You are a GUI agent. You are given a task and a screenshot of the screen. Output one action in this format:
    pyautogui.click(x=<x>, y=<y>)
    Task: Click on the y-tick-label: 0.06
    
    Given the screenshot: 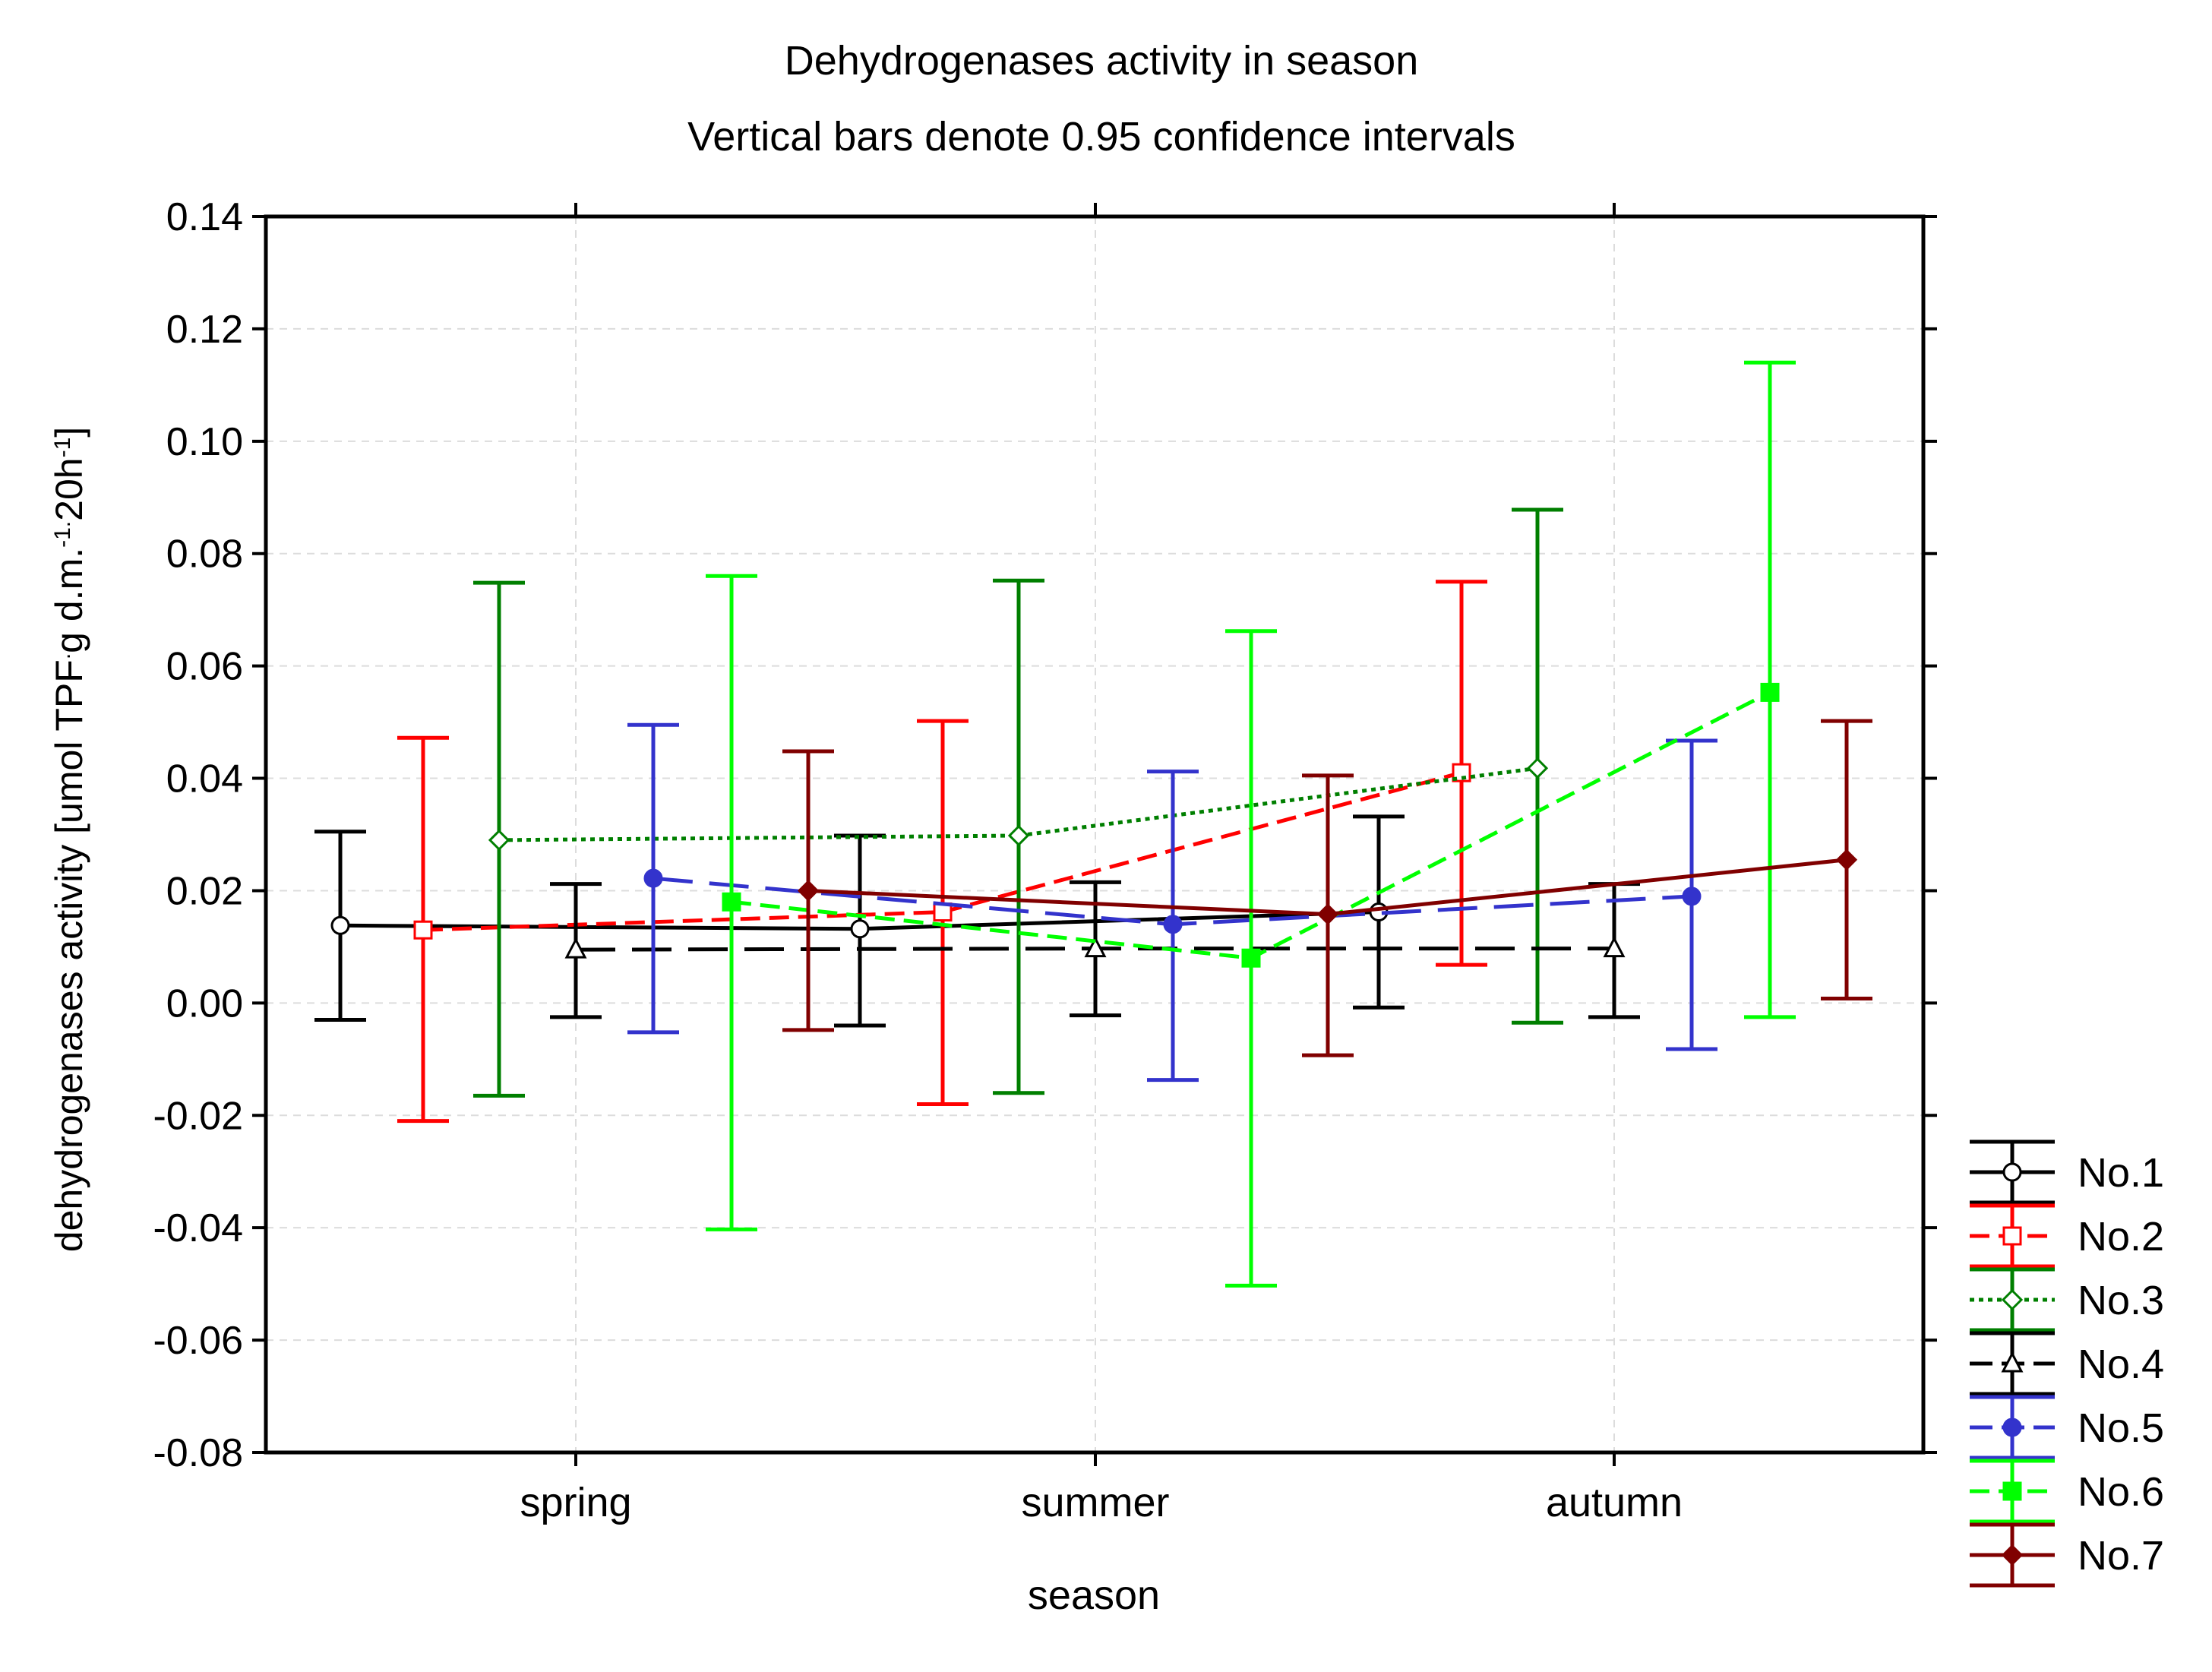 What is the action you would take?
    pyautogui.click(x=204, y=667)
    